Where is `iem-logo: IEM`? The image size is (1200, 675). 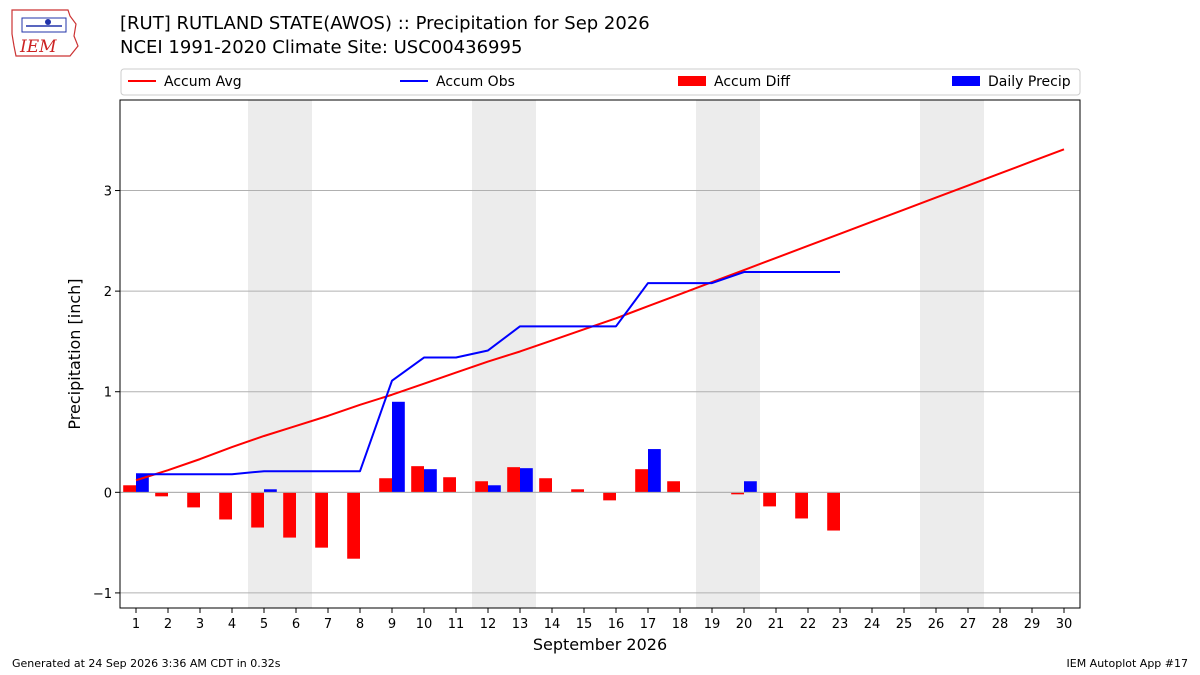 iem-logo: IEM is located at coordinates (45, 33).